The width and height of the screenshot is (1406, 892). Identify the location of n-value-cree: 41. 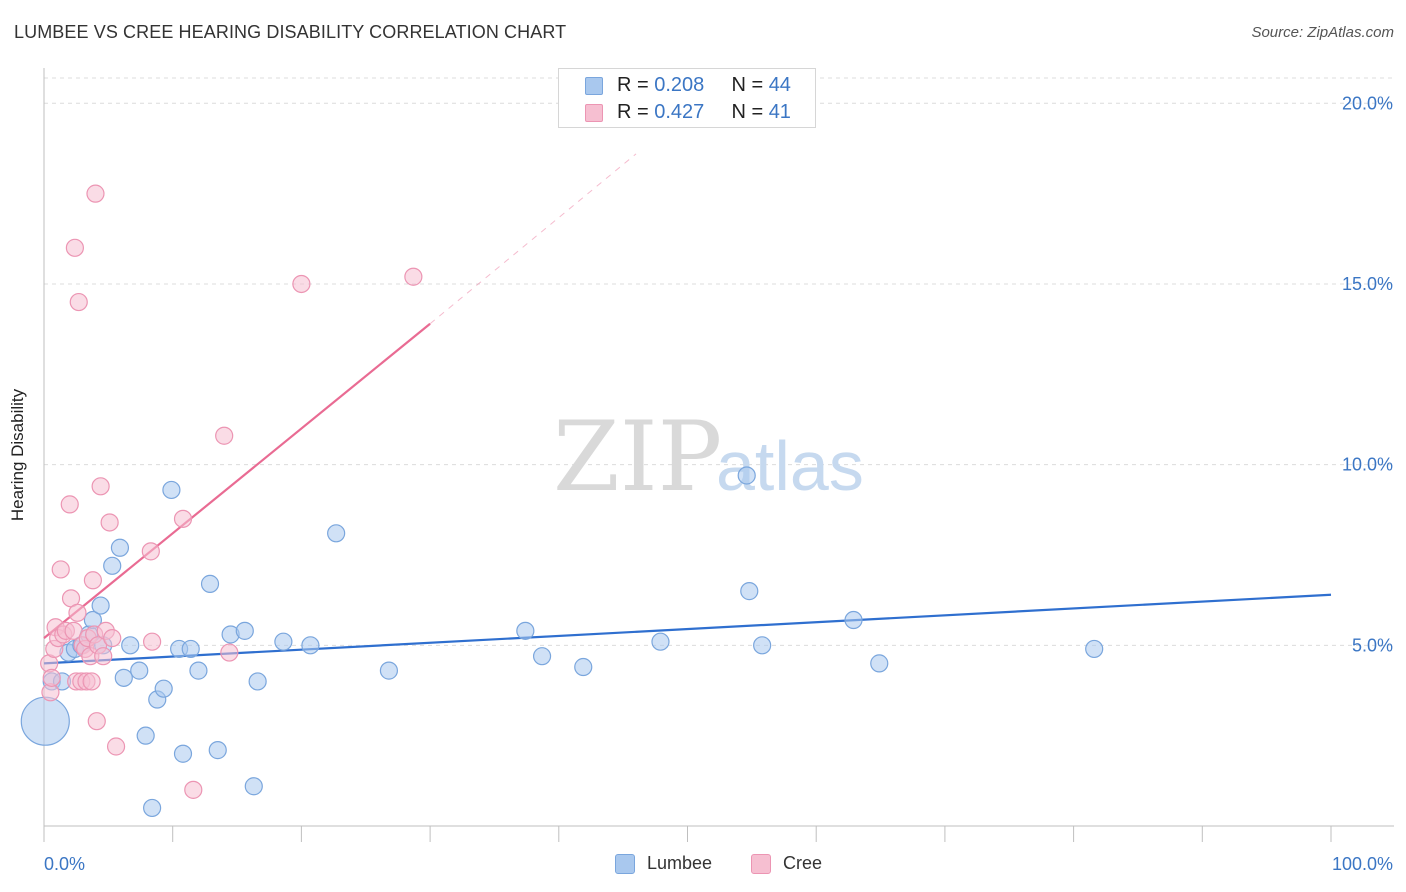
(779, 112).